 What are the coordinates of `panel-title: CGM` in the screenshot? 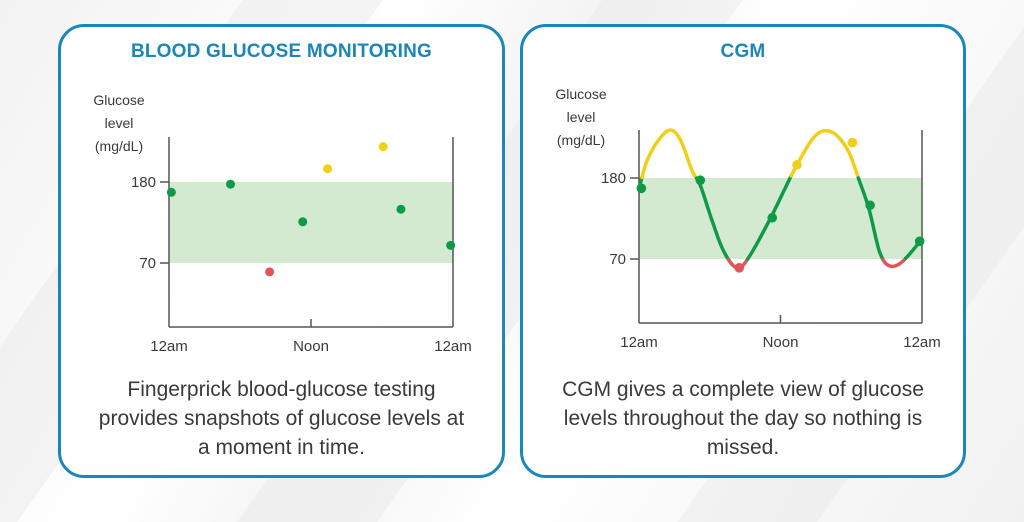 It's located at (743, 51).